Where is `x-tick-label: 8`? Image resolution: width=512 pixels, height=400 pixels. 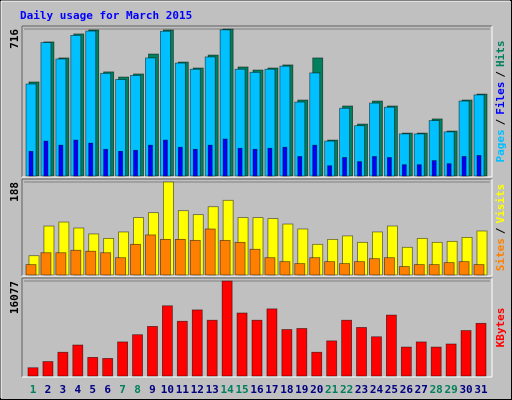
x-tick-label: 8 is located at coordinates (137, 389).